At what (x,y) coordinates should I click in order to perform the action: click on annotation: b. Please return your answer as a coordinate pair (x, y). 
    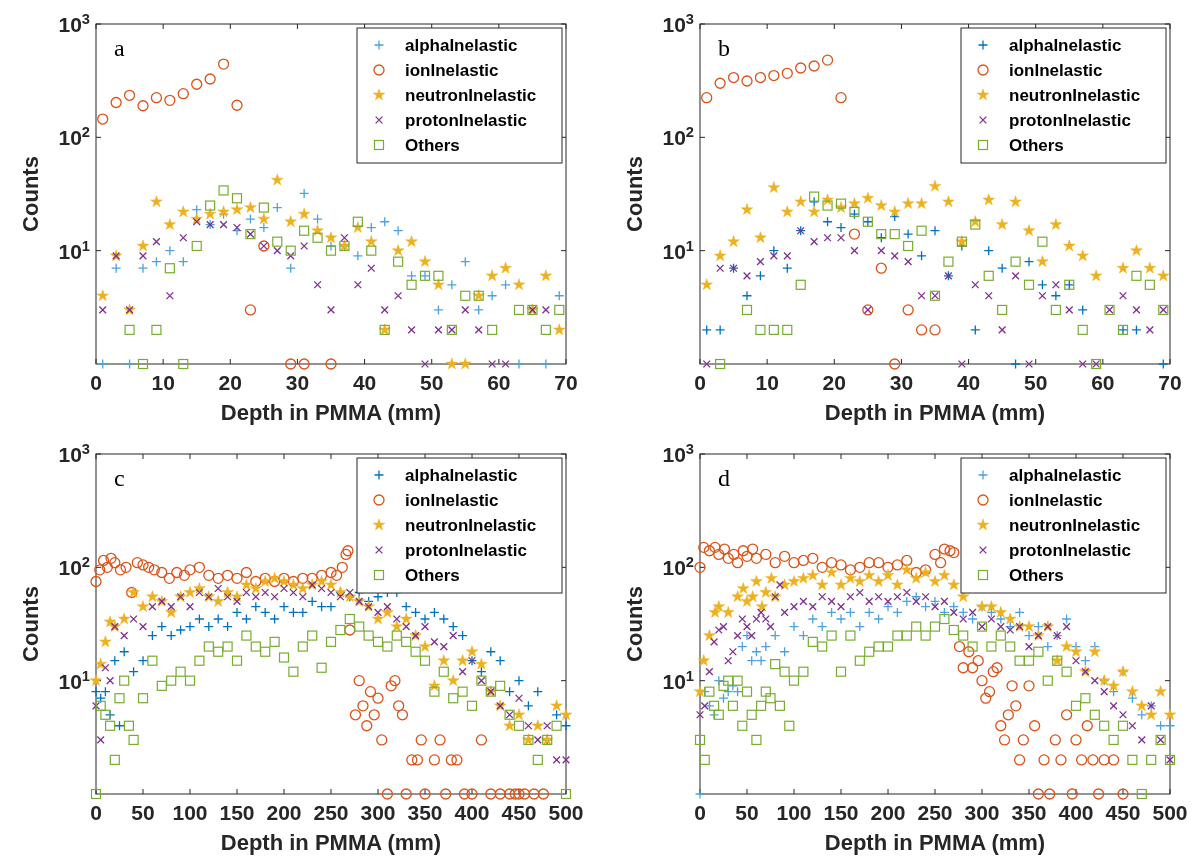
    Looking at the image, I should click on (724, 48).